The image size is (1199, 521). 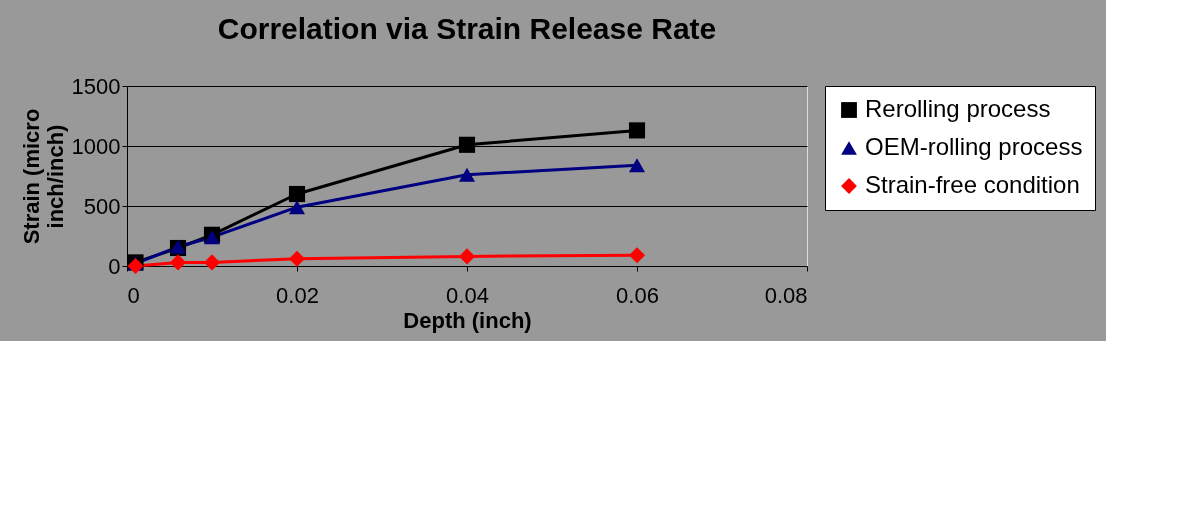 What do you see at coordinates (972, 184) in the screenshot?
I see `legend-label: Strain-free condition` at bounding box center [972, 184].